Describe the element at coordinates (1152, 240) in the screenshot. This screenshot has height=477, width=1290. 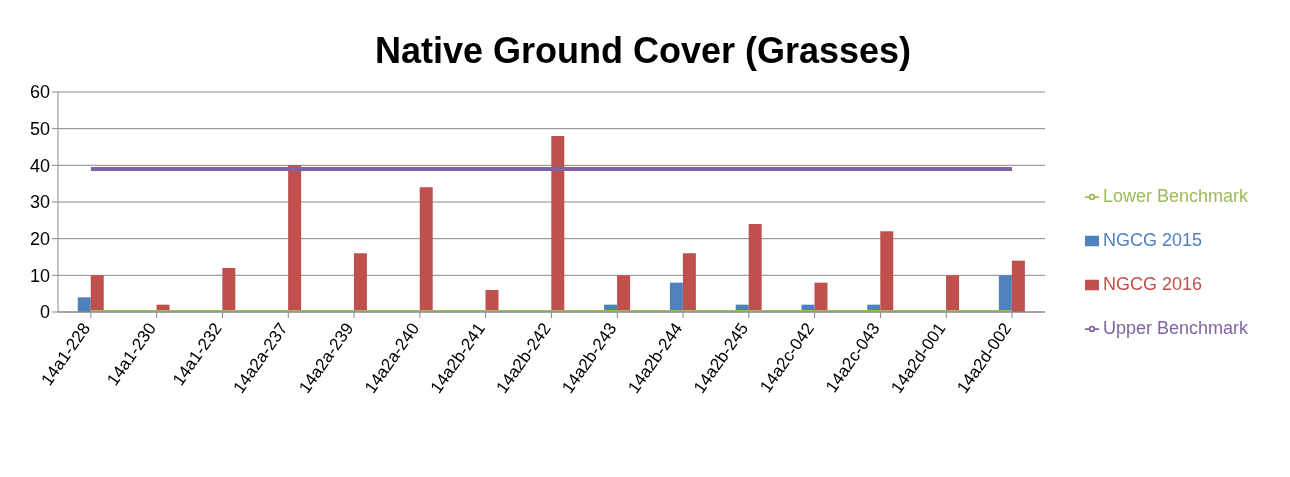
I see `legend-label: NGCG 2015` at that location.